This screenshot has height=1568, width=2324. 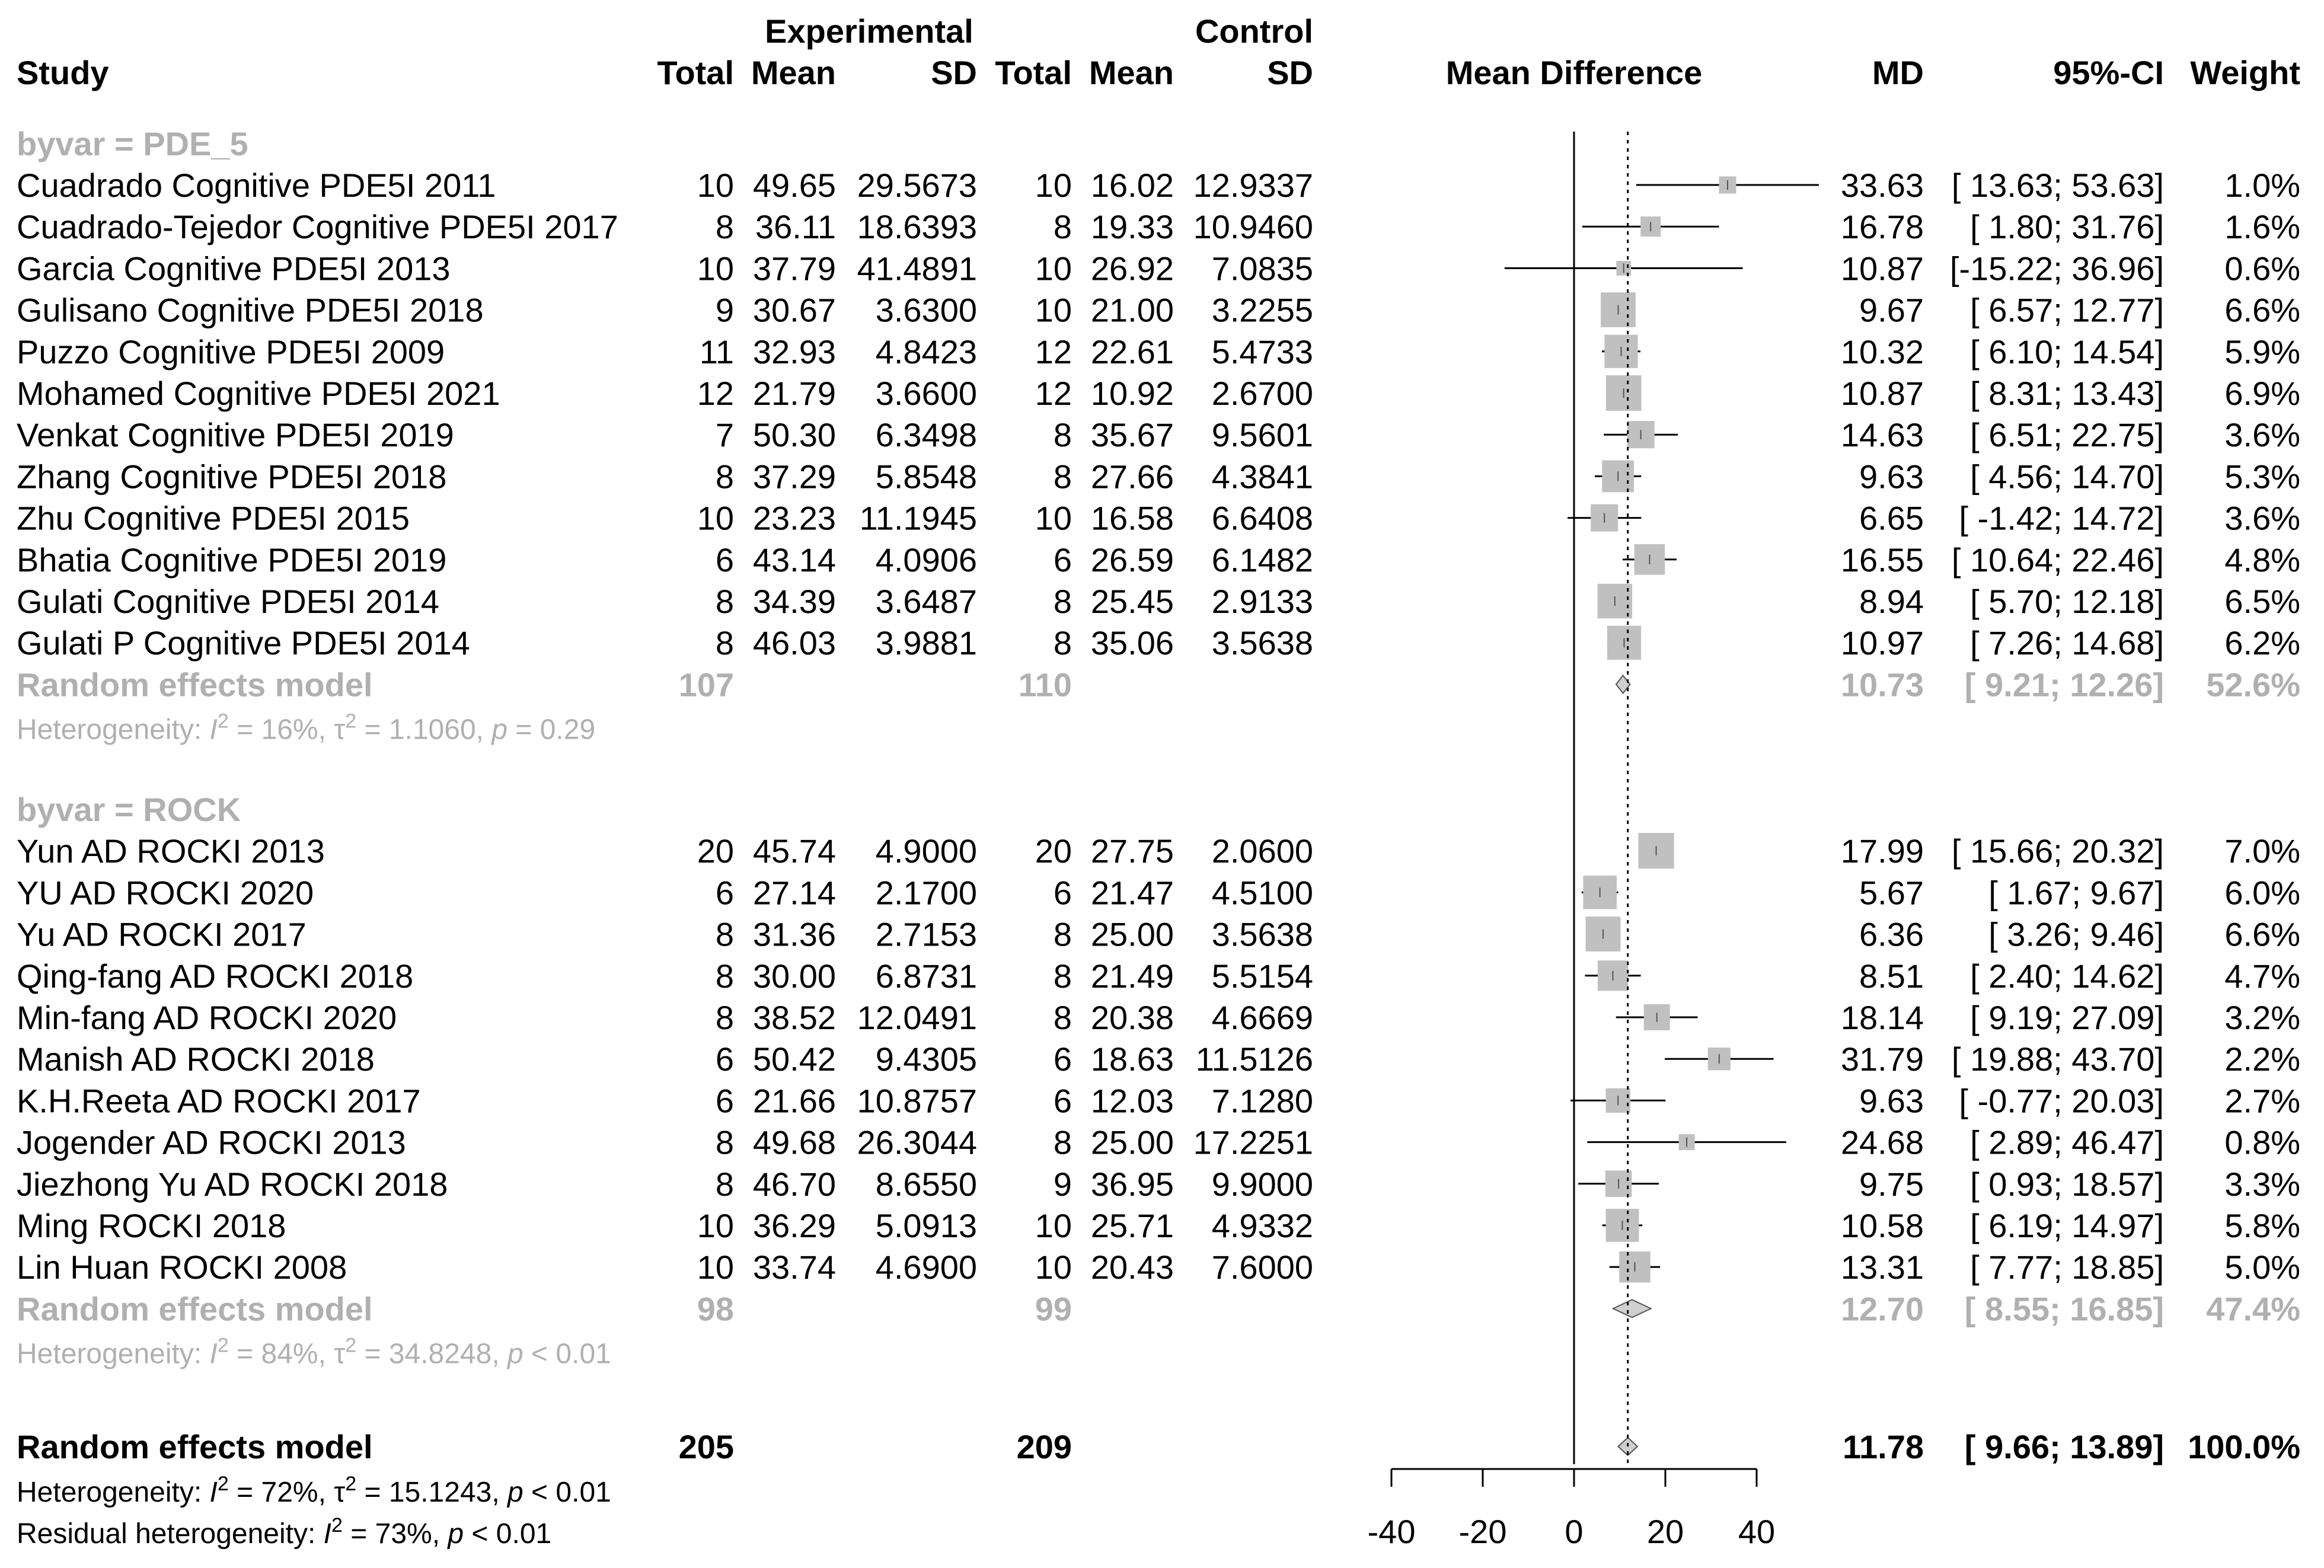 What do you see at coordinates (917, 226) in the screenshot?
I see `exp-sd: 18.6393` at bounding box center [917, 226].